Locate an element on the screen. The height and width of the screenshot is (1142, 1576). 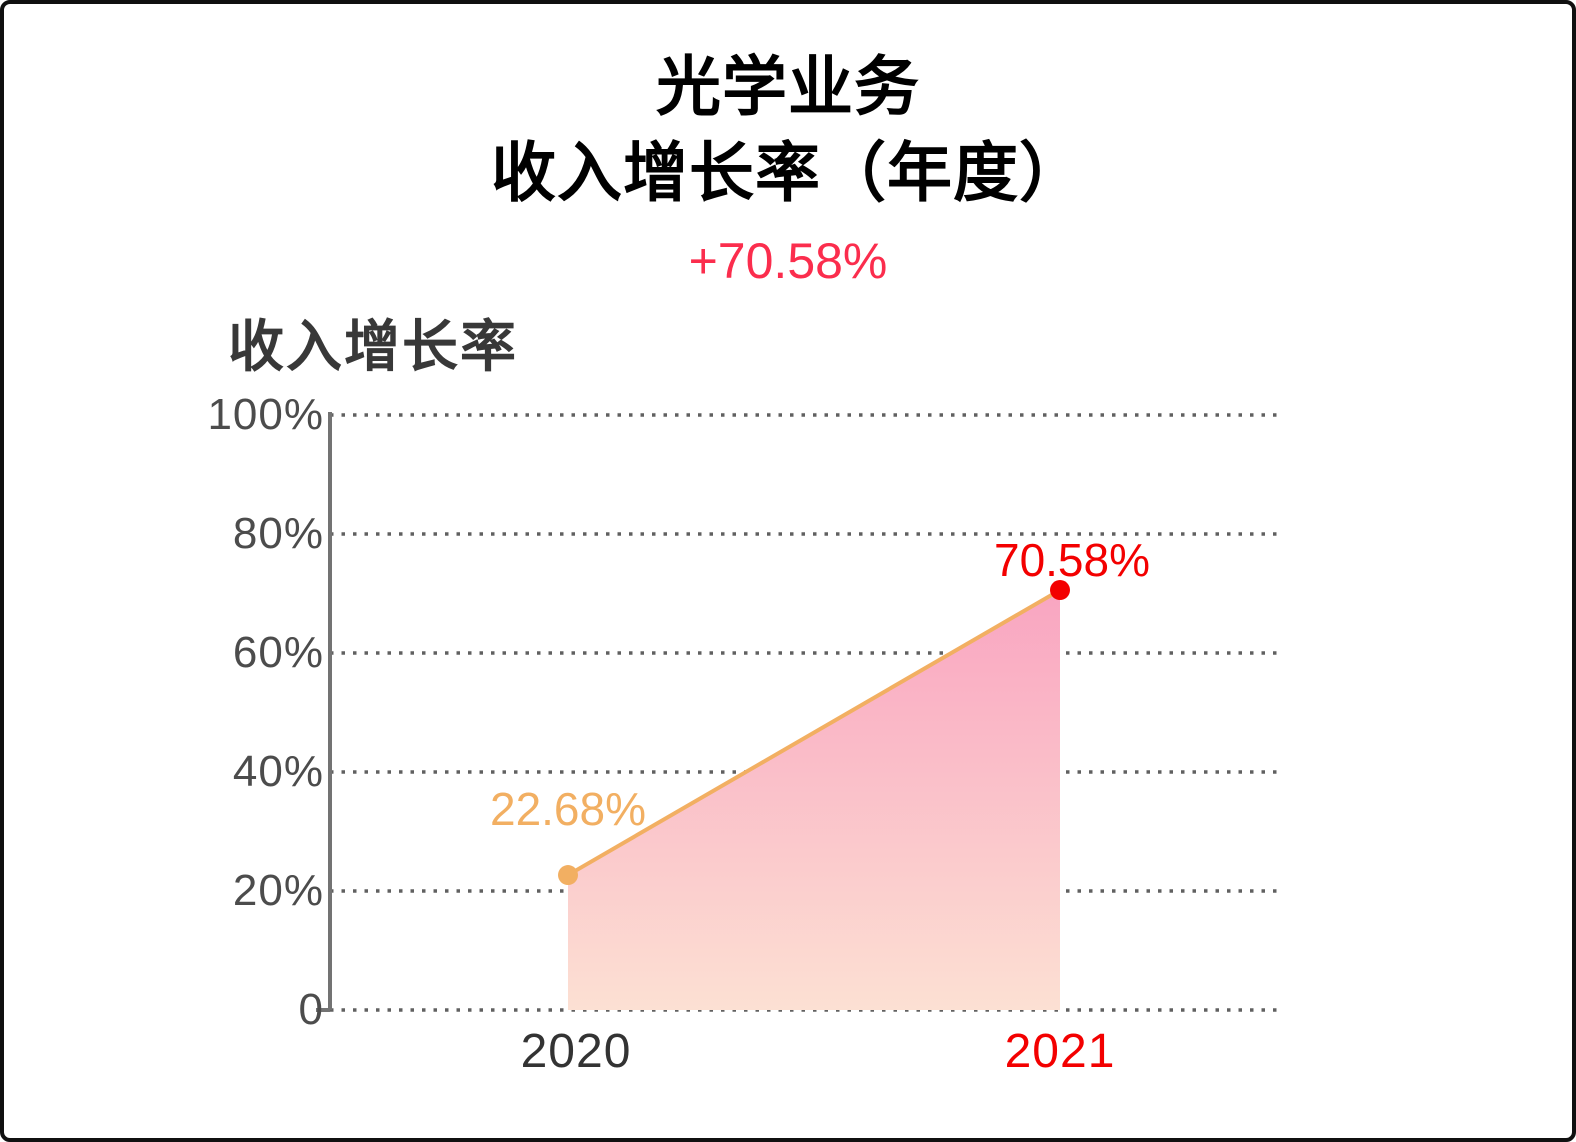
data-labels: 22.68% 70.58% is located at coordinates (820, 684).